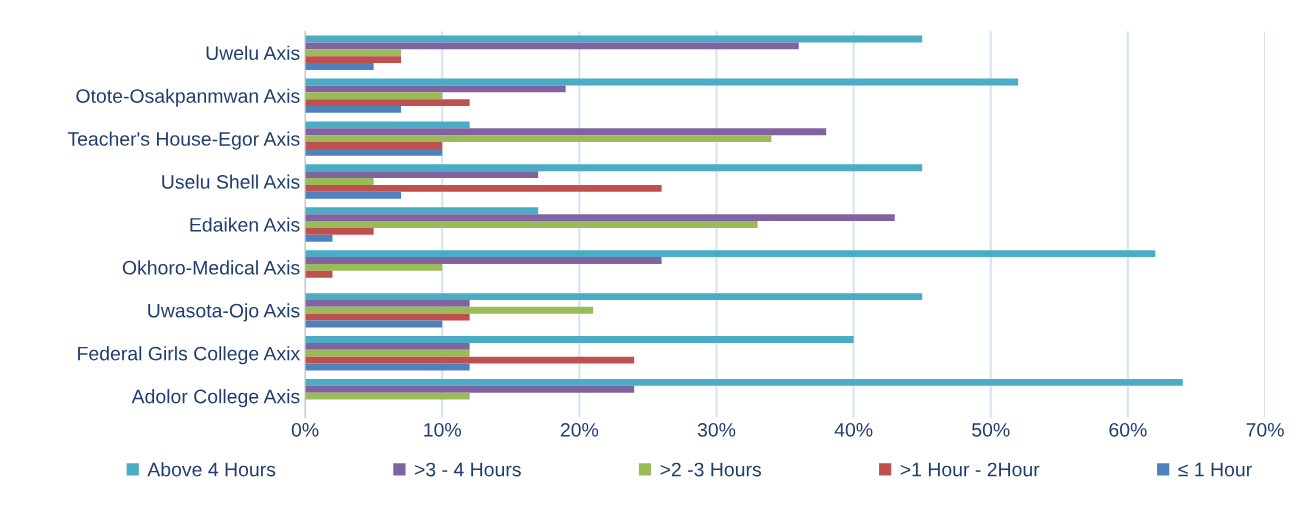  What do you see at coordinates (183, 140) in the screenshot?
I see `y-tick-label: Teacher's House-Egor Axis` at bounding box center [183, 140].